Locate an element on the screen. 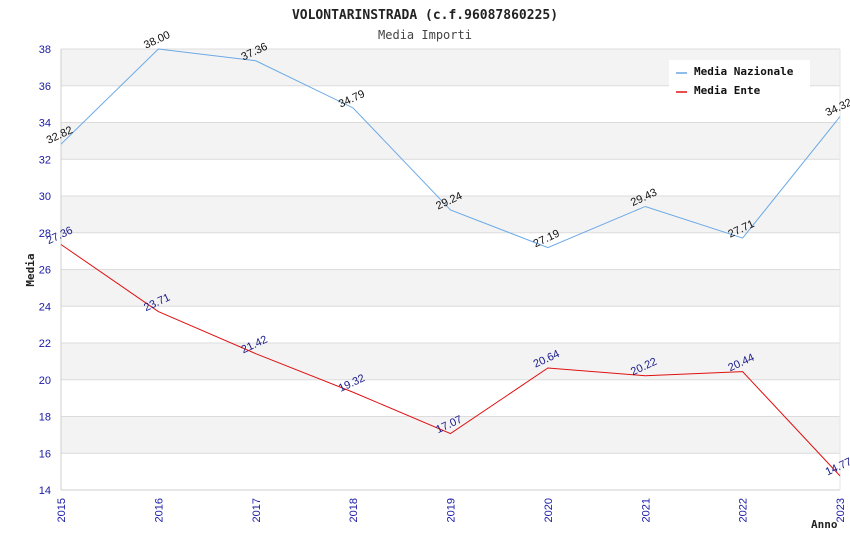 The image size is (850, 550). y-axis-label: Media is located at coordinates (30, 269).